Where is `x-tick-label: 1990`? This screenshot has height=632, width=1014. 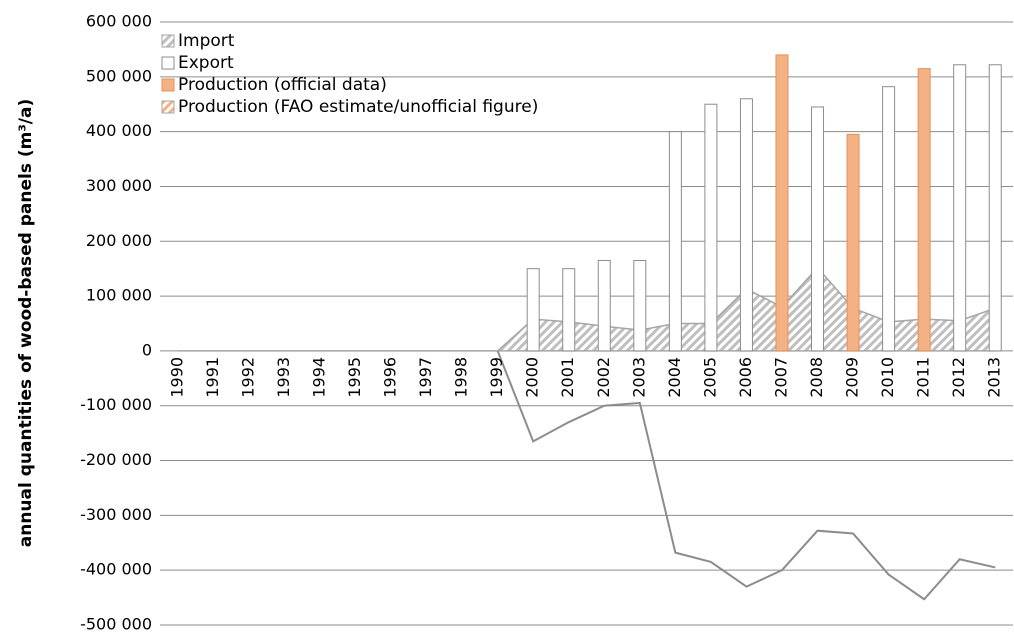 x-tick-label: 1990 is located at coordinates (176, 377).